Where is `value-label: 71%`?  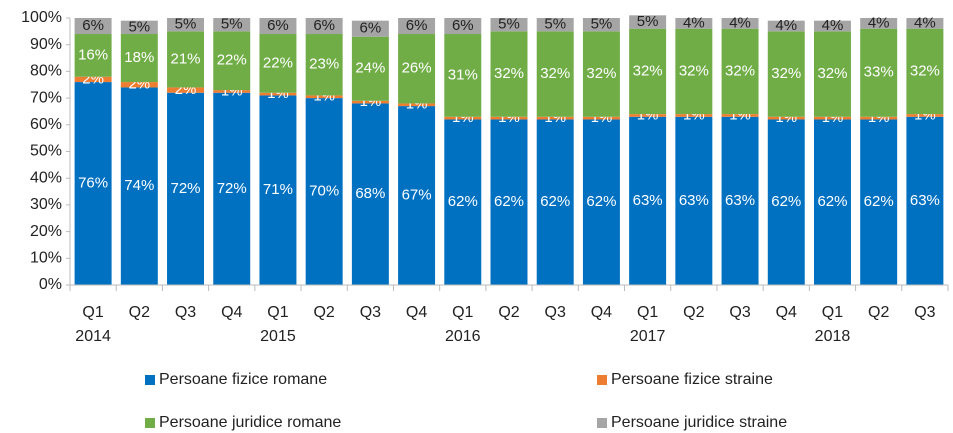
value-label: 71% is located at coordinates (278, 189).